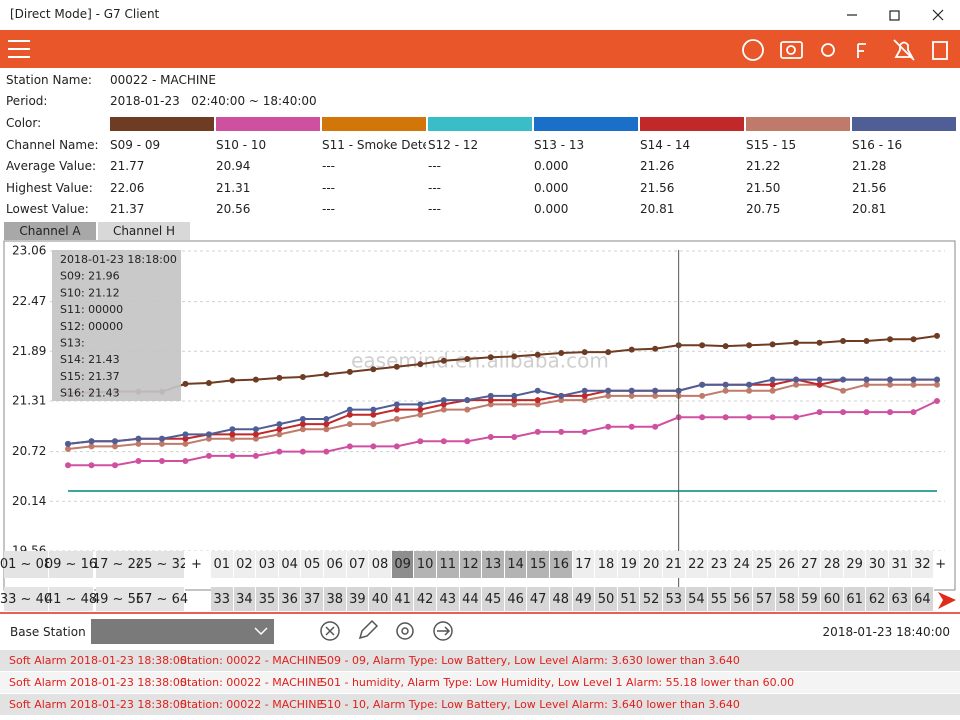 The height and width of the screenshot is (720, 960). Describe the element at coordinates (368, 629) in the screenshot. I see `edit-icon` at that location.